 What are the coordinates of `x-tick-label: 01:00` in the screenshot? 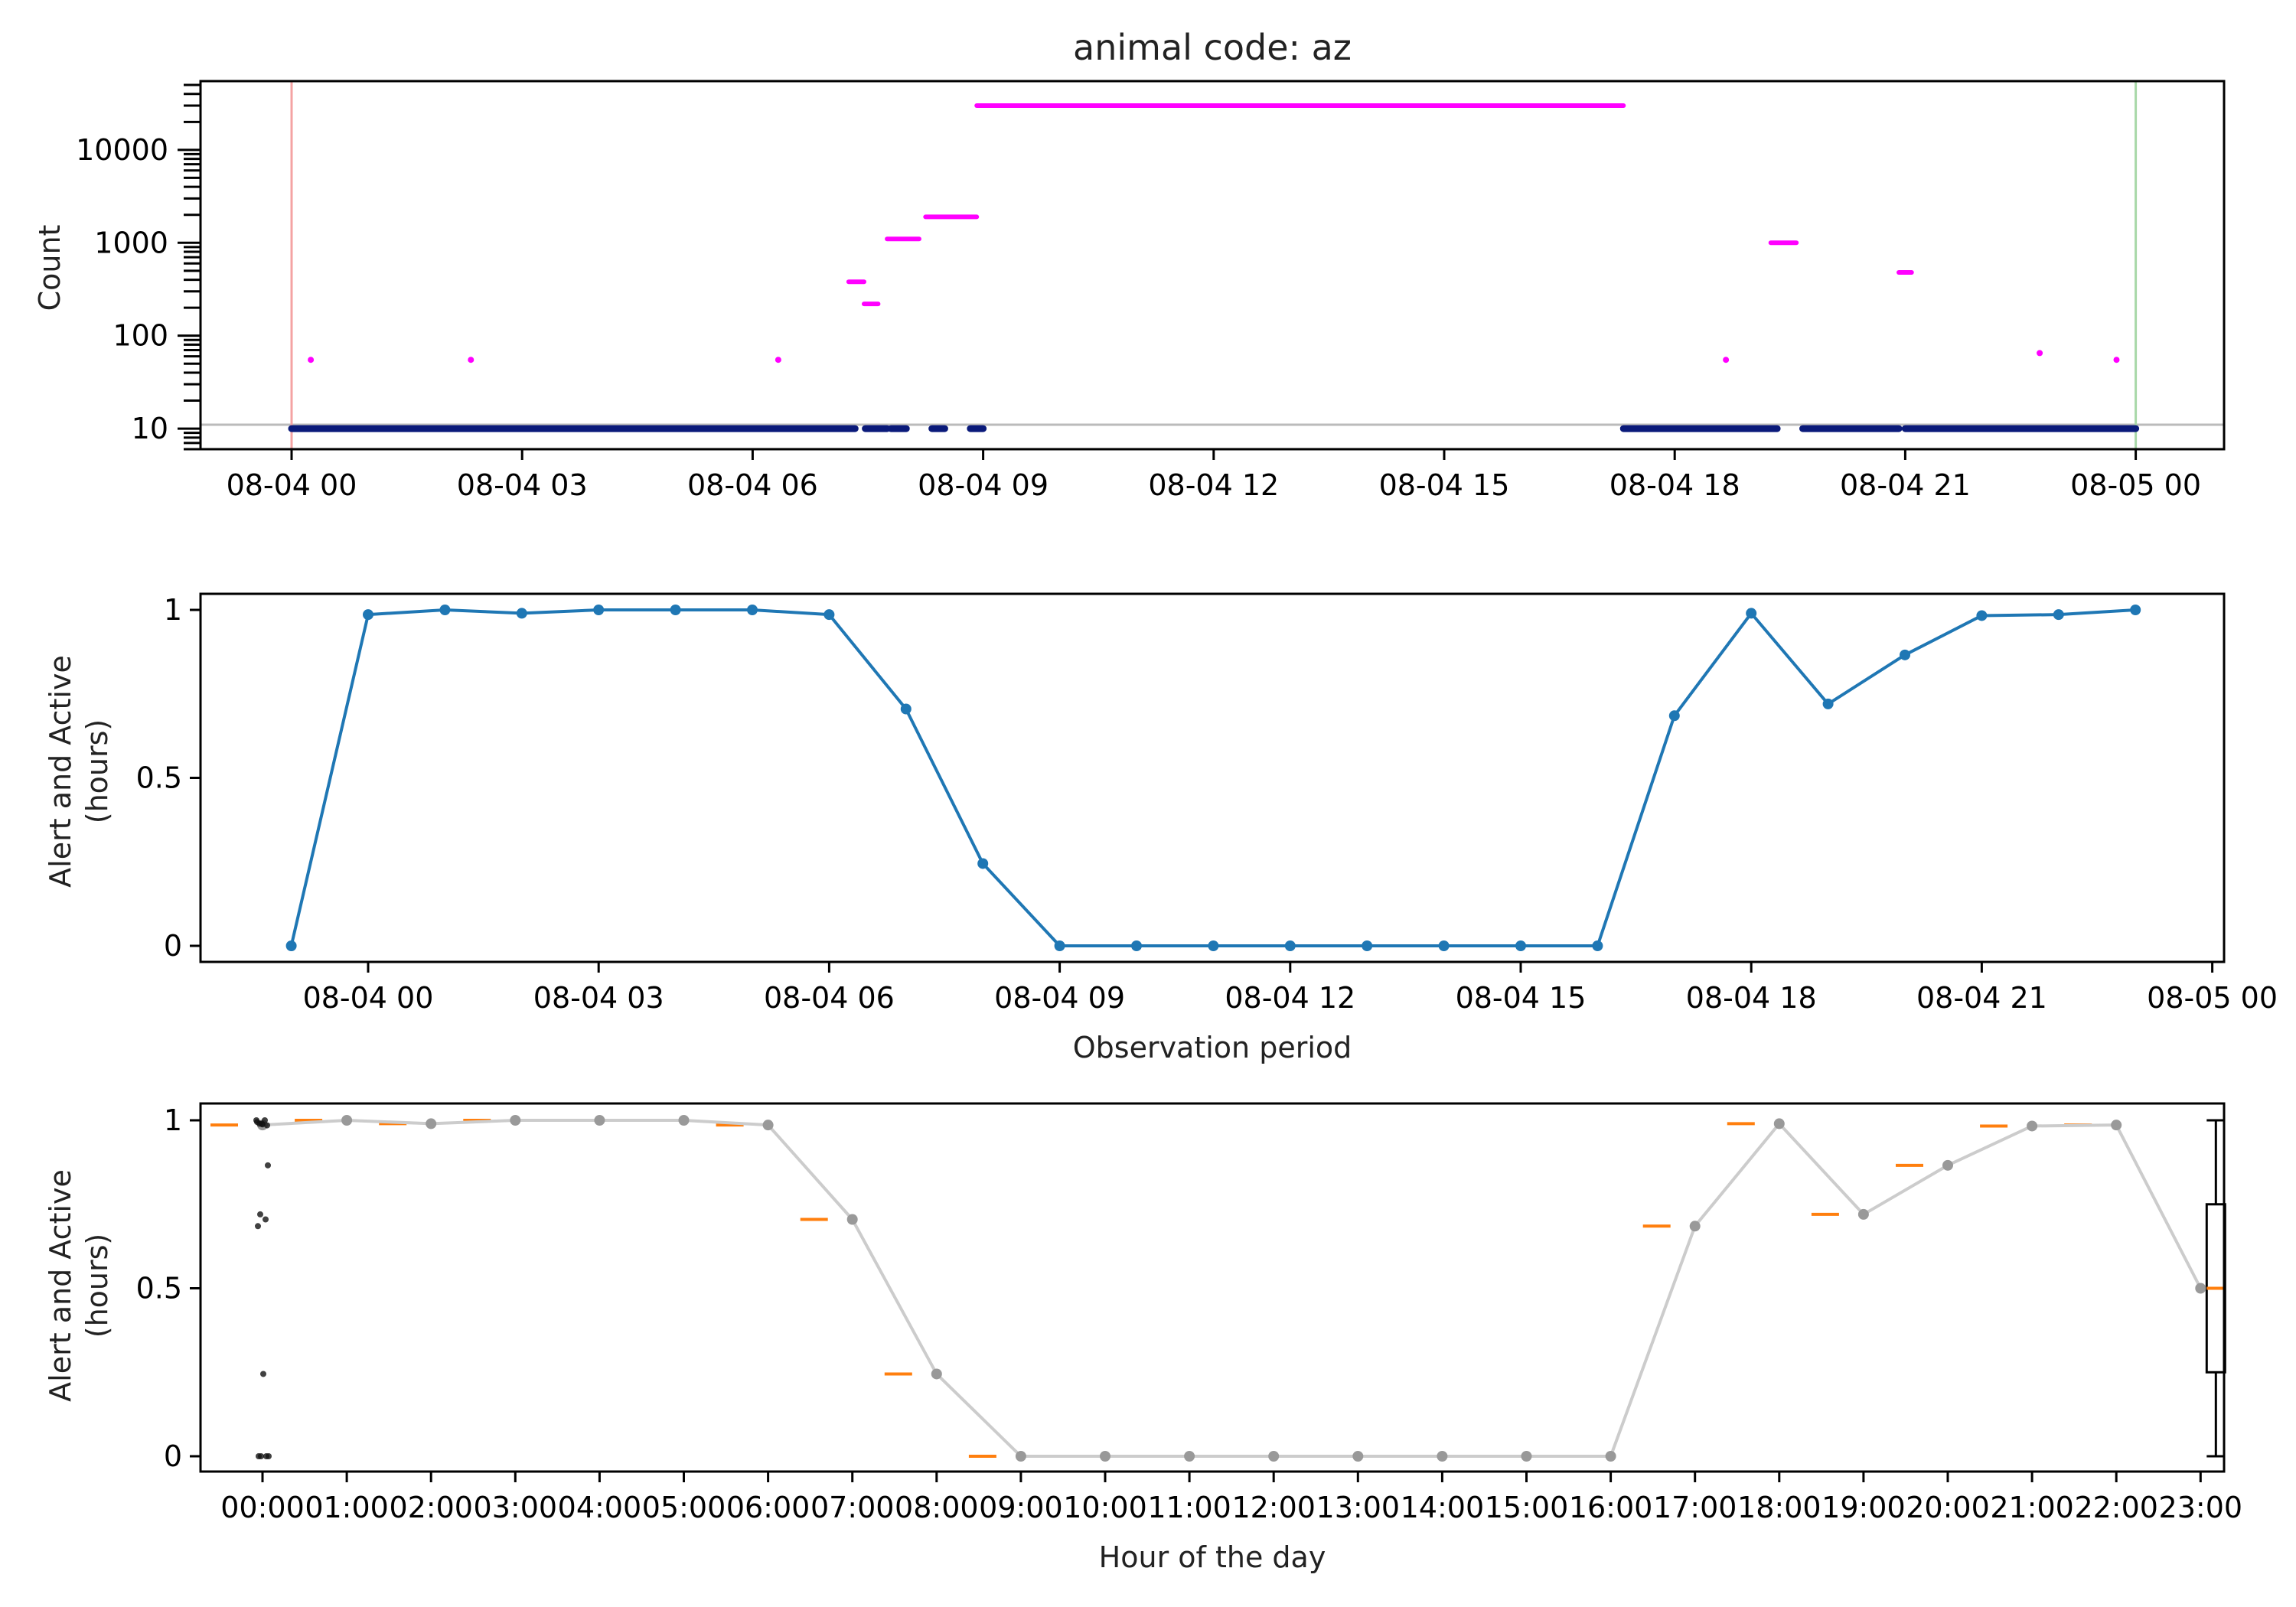 It's located at (347, 1507).